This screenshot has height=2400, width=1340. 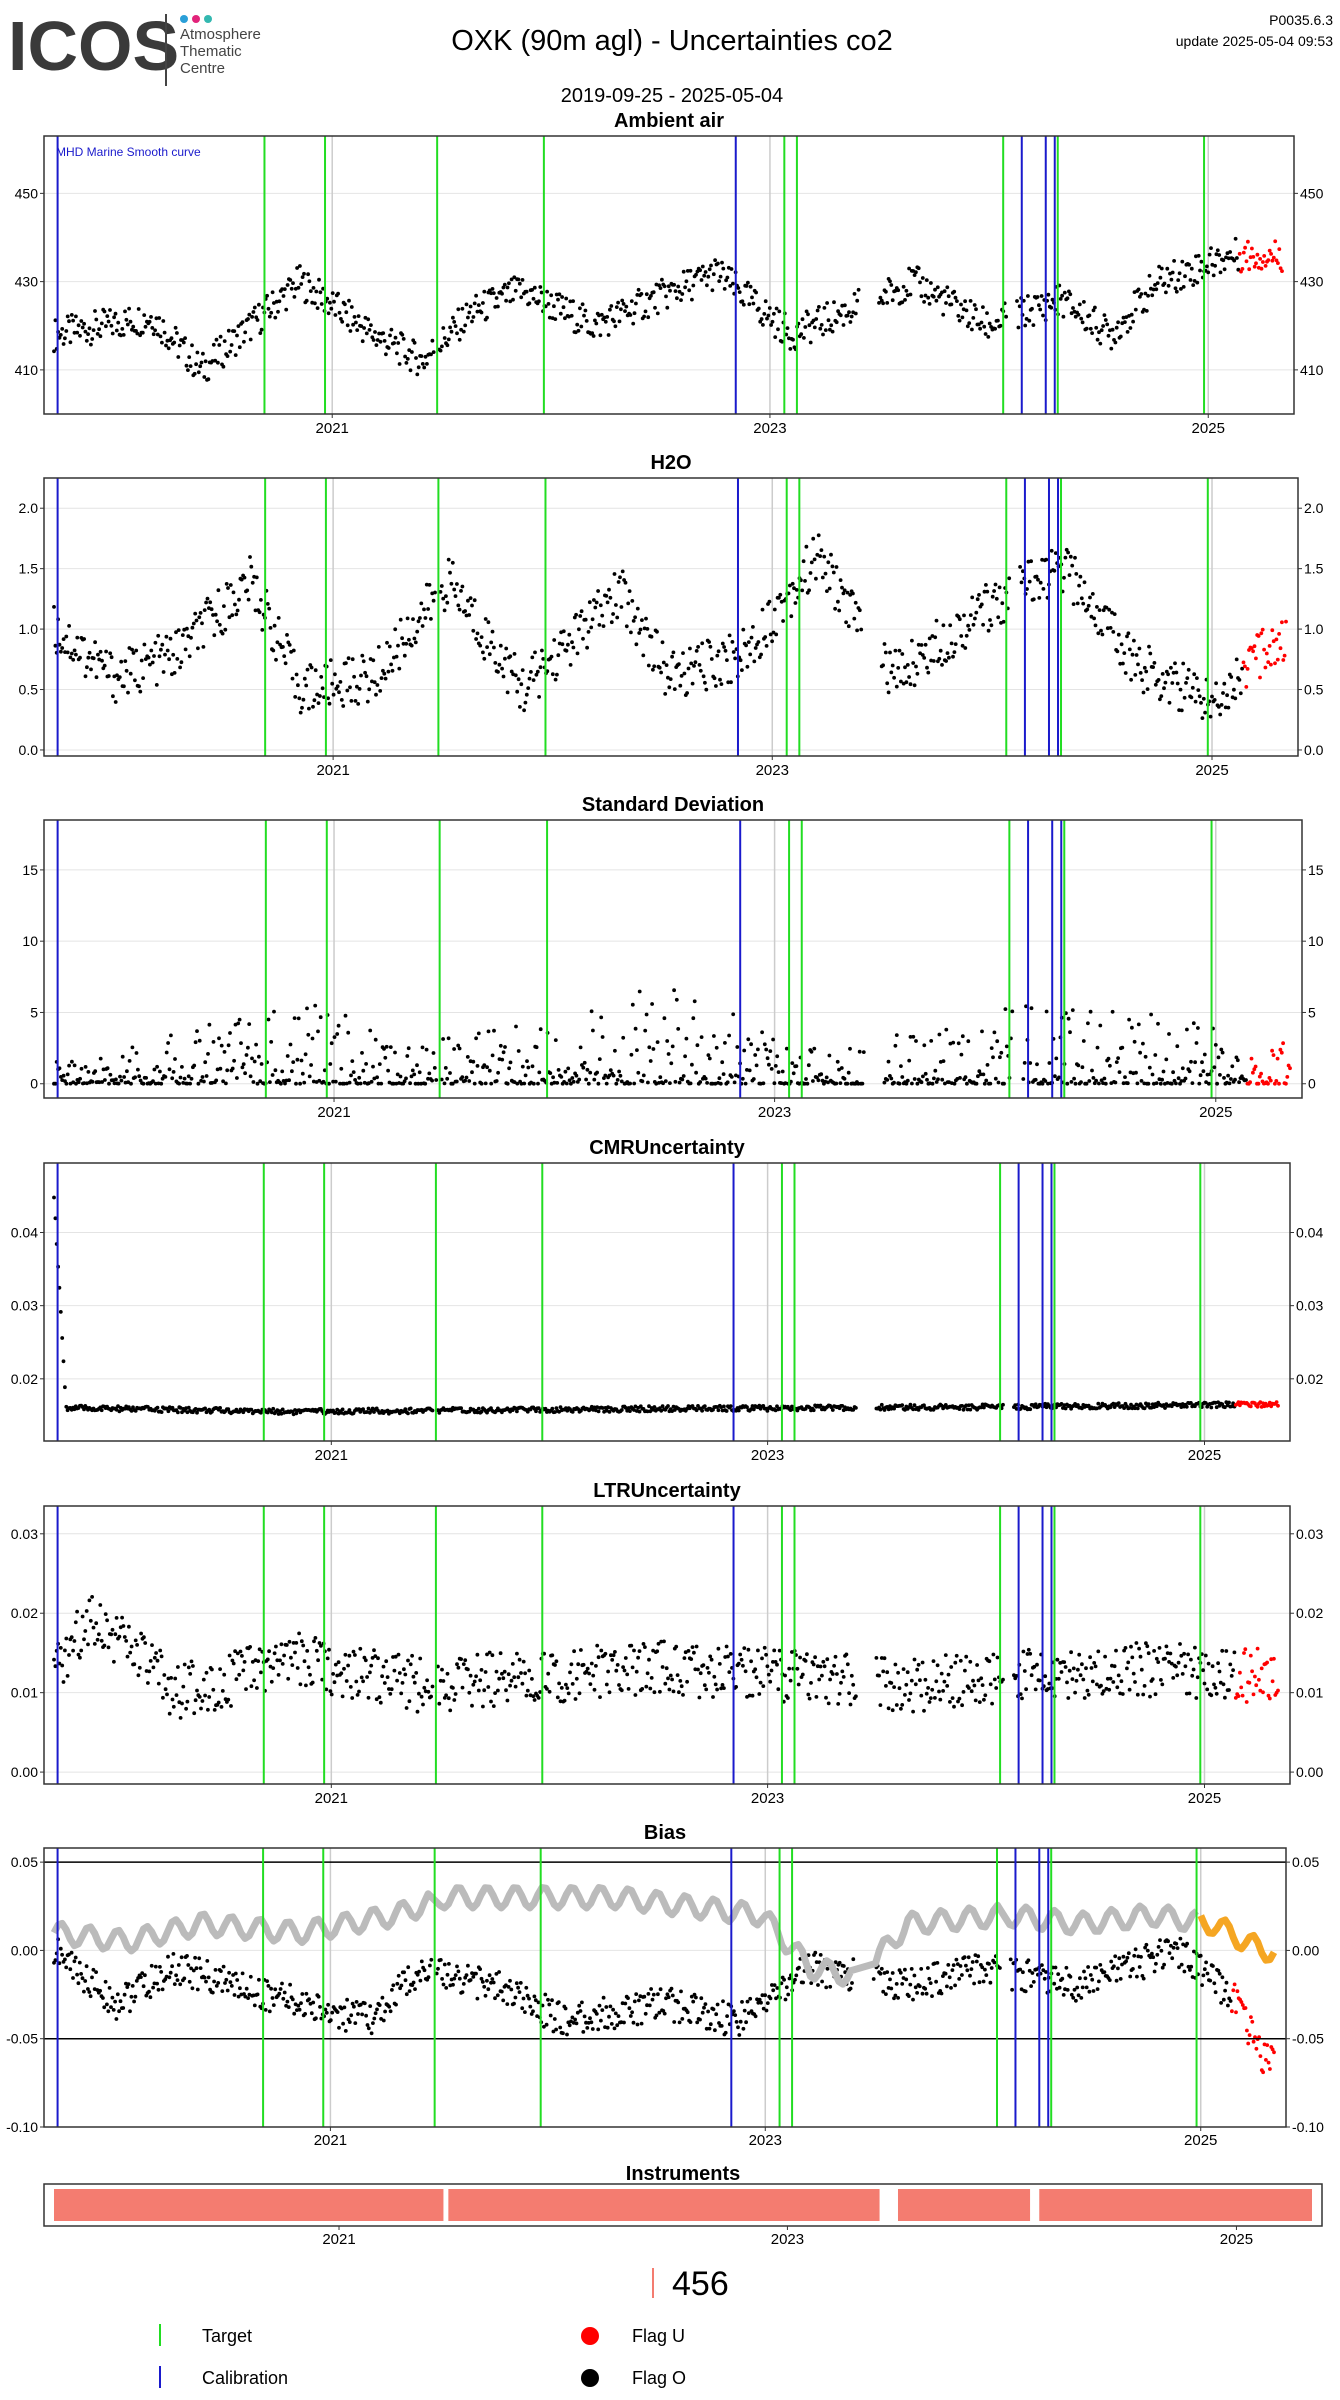 I want to click on panel-2-ytick-right-5: 2.0, so click(x=1314, y=508).